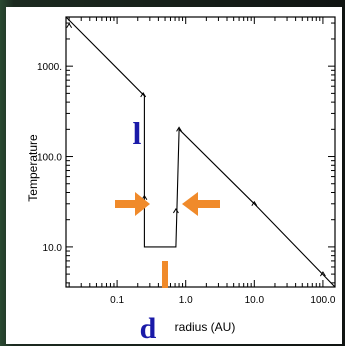  Describe the element at coordinates (49, 67) in the screenshot. I see `y-tick-label: 1000.` at that location.